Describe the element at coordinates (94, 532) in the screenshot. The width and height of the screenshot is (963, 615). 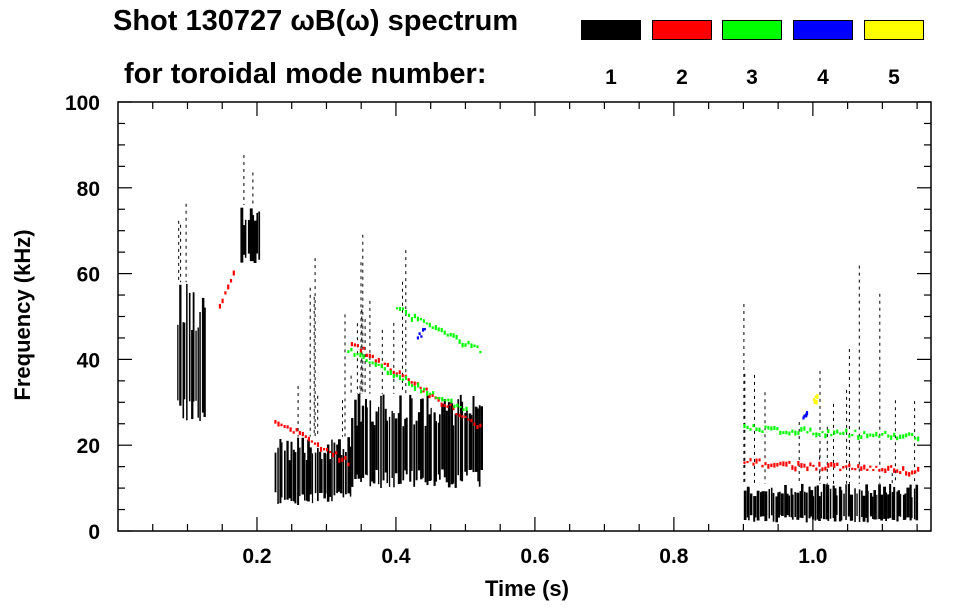
I see `y-tick-label: 0` at that location.